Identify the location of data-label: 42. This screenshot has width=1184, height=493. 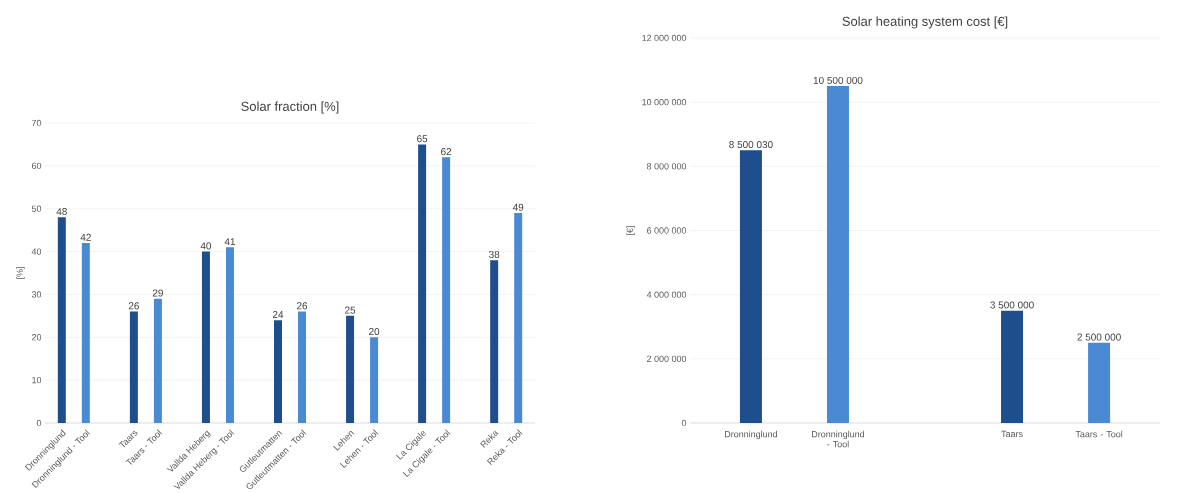
(85, 237).